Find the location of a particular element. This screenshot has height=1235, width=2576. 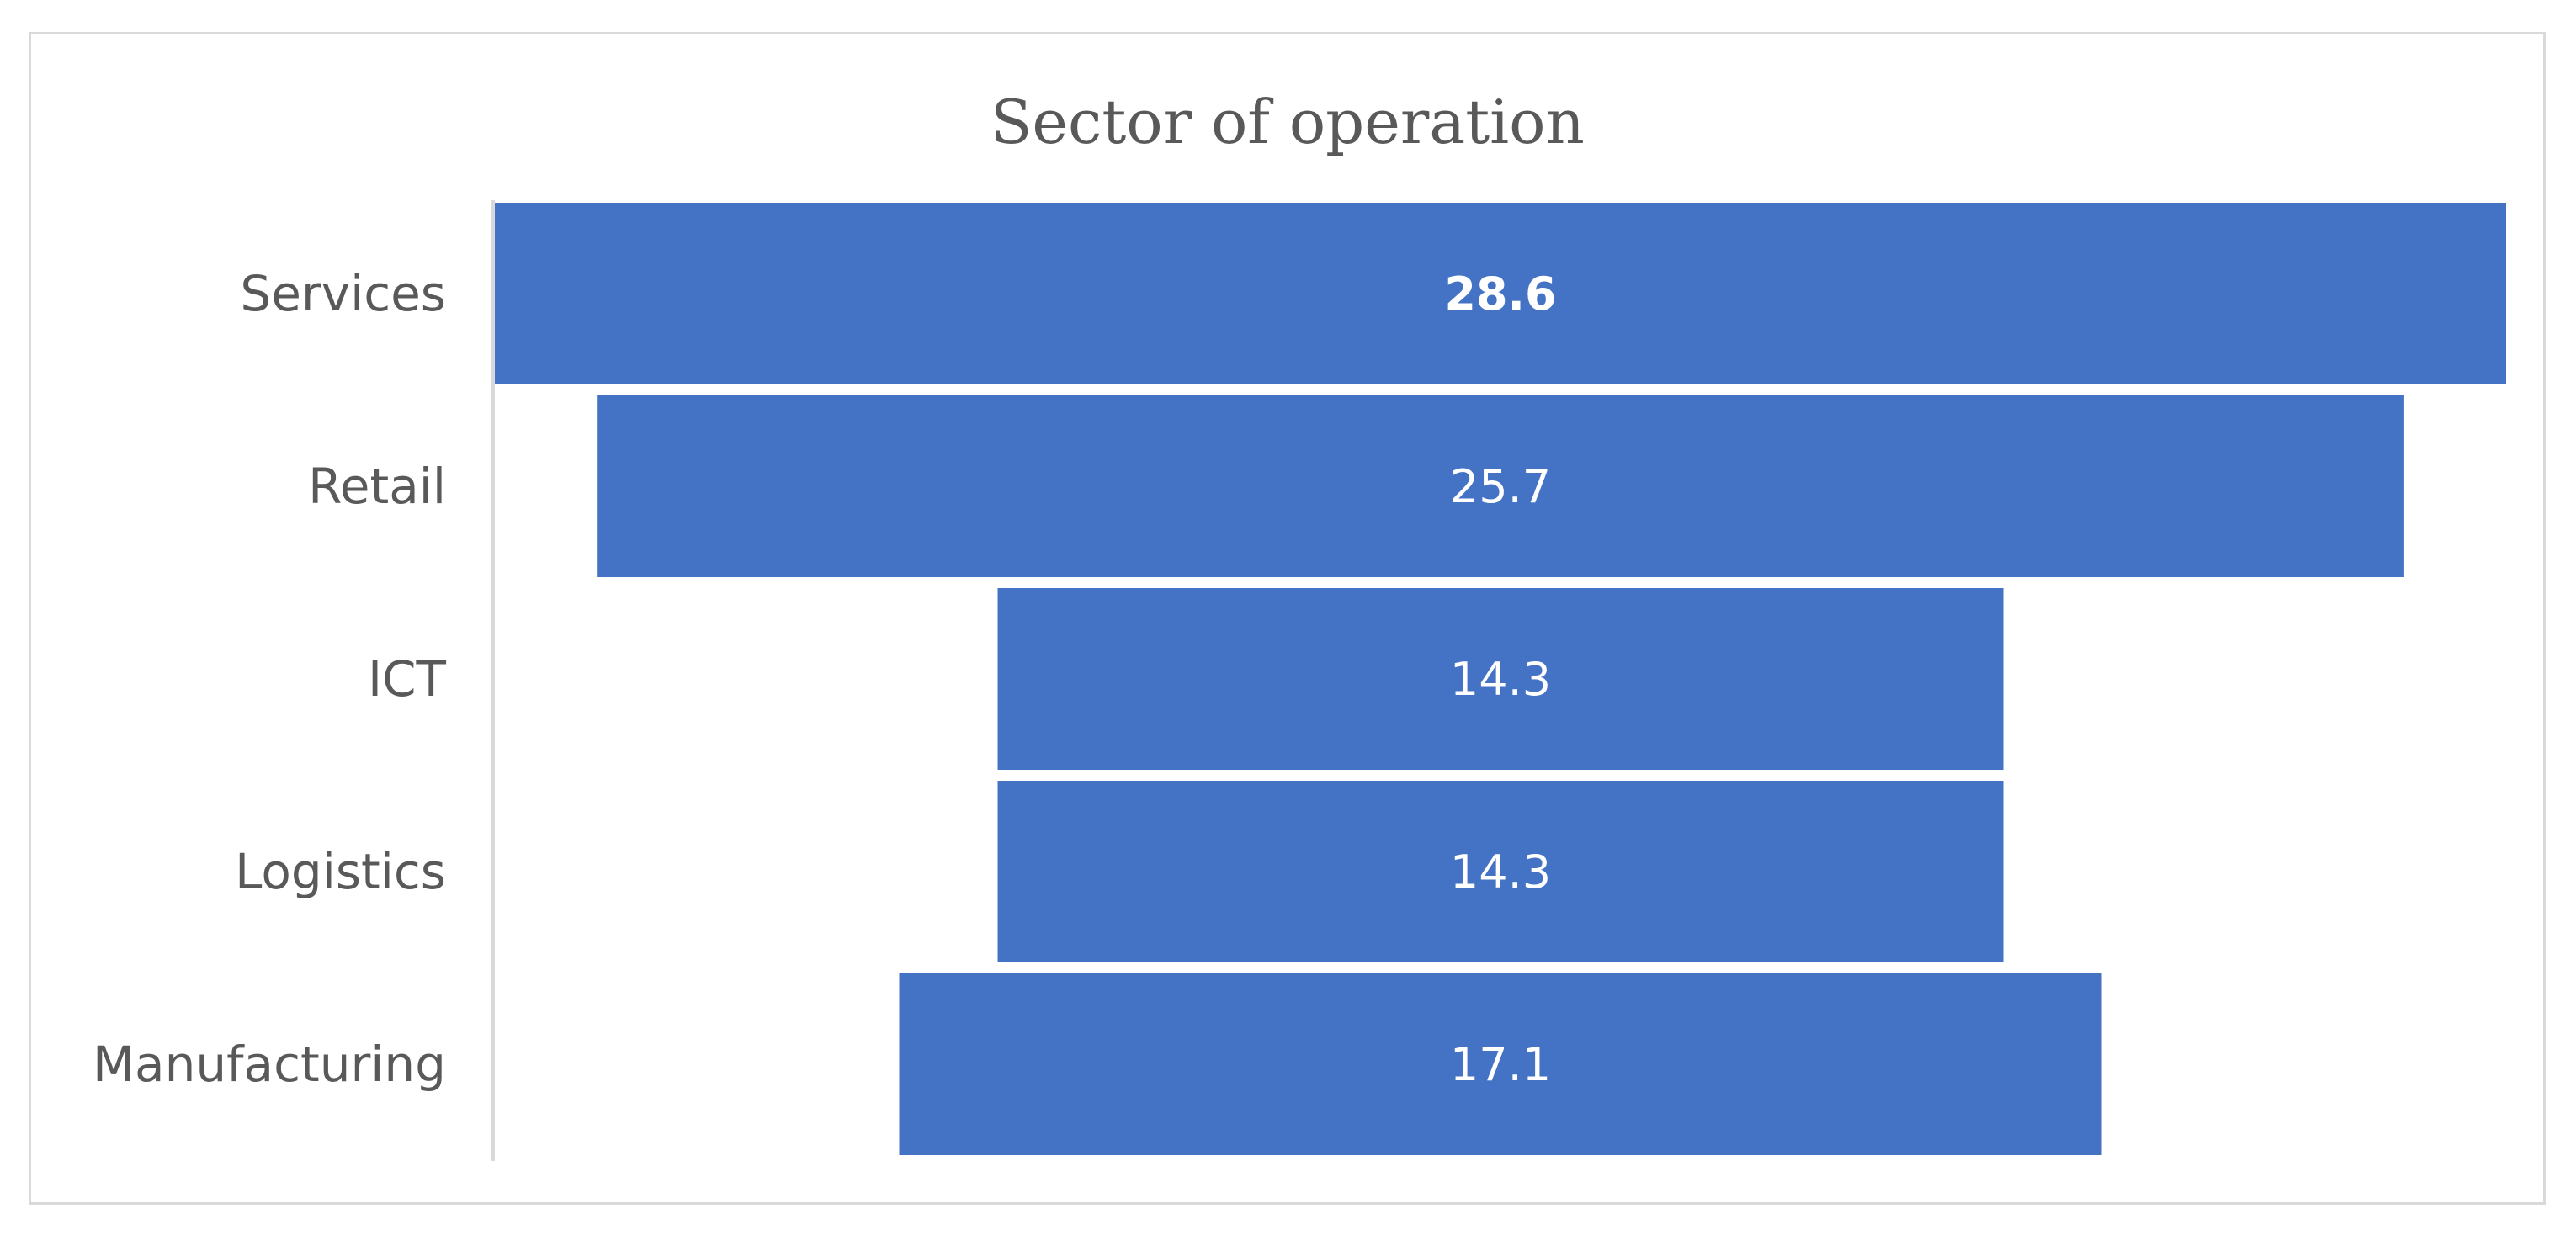

bar-retail is located at coordinates (1500, 486).